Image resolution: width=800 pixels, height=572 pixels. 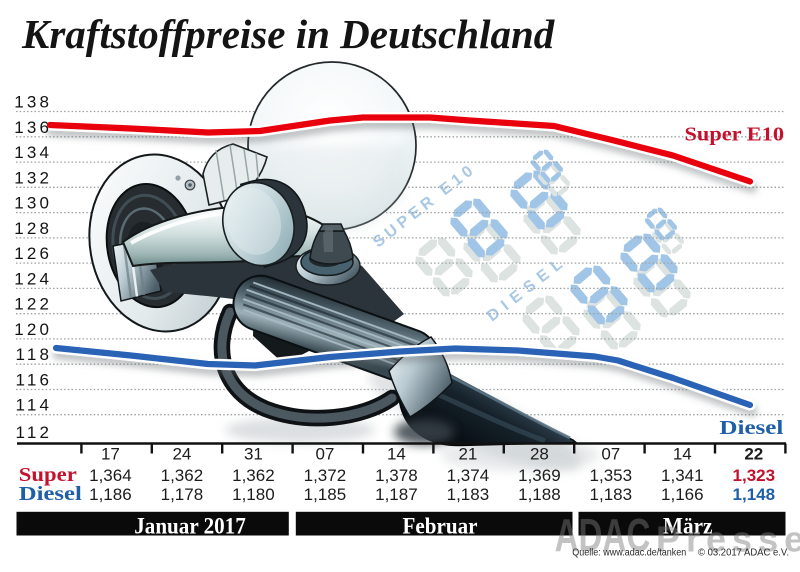 I want to click on svg-text: 1,353, so click(x=611, y=475).